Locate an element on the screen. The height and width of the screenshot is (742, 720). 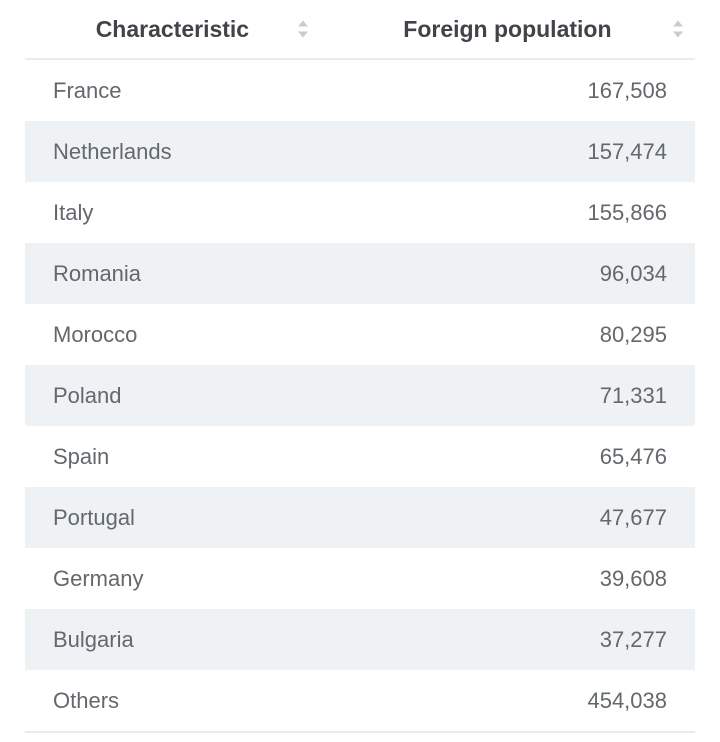
table-row: Netherlands 157,474 is located at coordinates (360, 151).